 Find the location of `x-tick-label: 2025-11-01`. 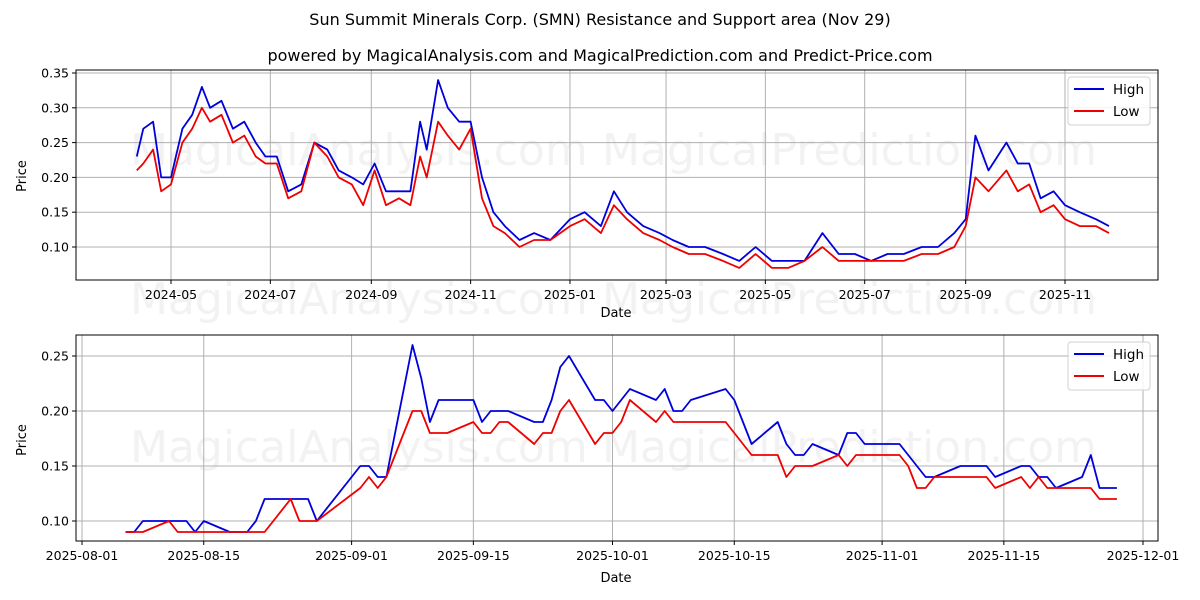

x-tick-label: 2025-11-01 is located at coordinates (882, 555).